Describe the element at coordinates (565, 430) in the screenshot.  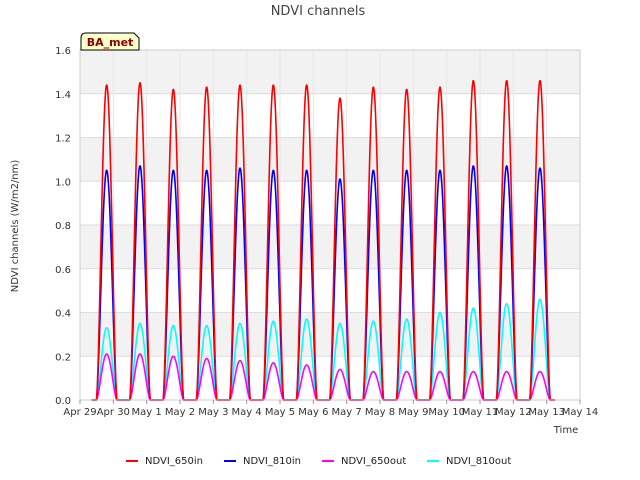
I see `x-axis-title: Time` at that location.